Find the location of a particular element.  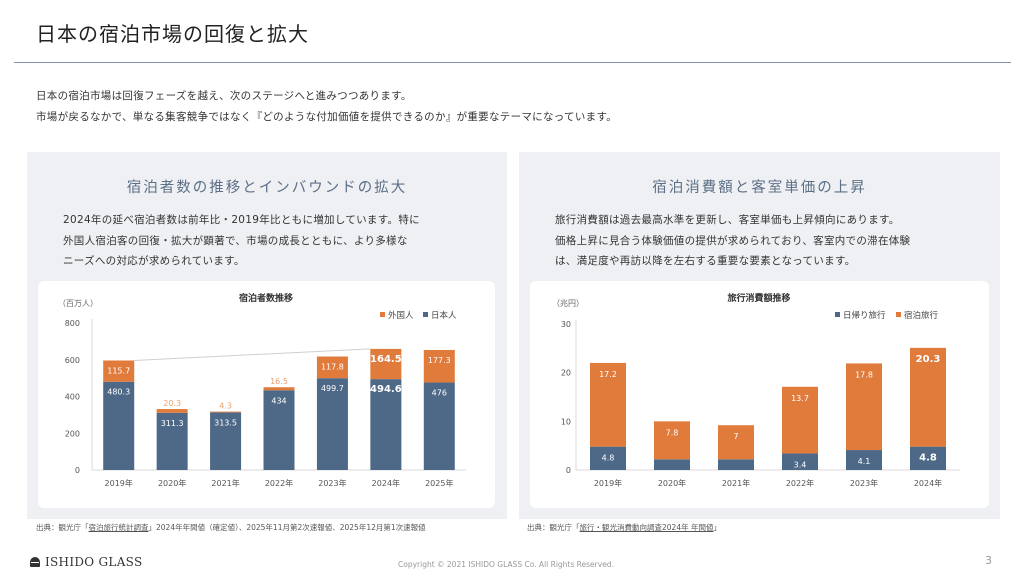

data-label: 499.7 is located at coordinates (332, 388).